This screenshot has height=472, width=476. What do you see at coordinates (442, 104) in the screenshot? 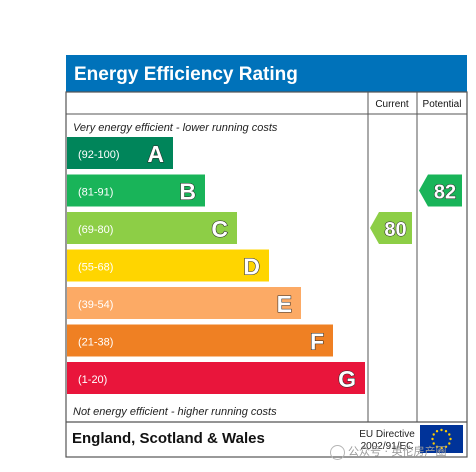
I see `column-header-potential: Potential` at bounding box center [442, 104].